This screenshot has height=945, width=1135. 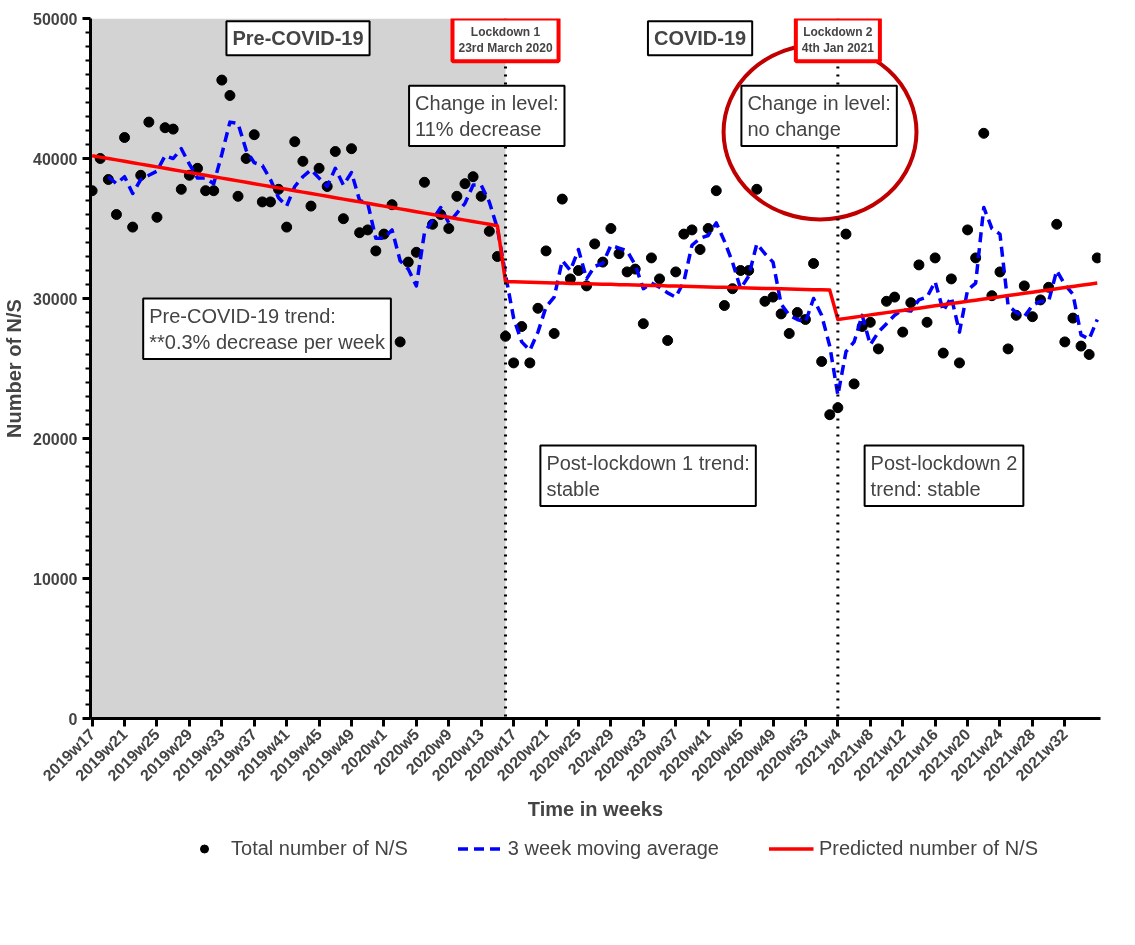 I want to click on y-tick-label: 10000, so click(x=55, y=579).